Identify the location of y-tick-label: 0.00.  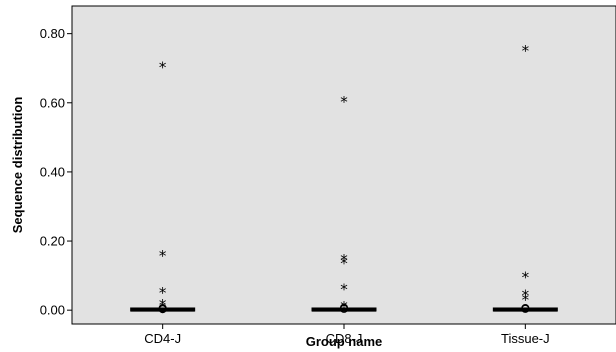
(52, 310).